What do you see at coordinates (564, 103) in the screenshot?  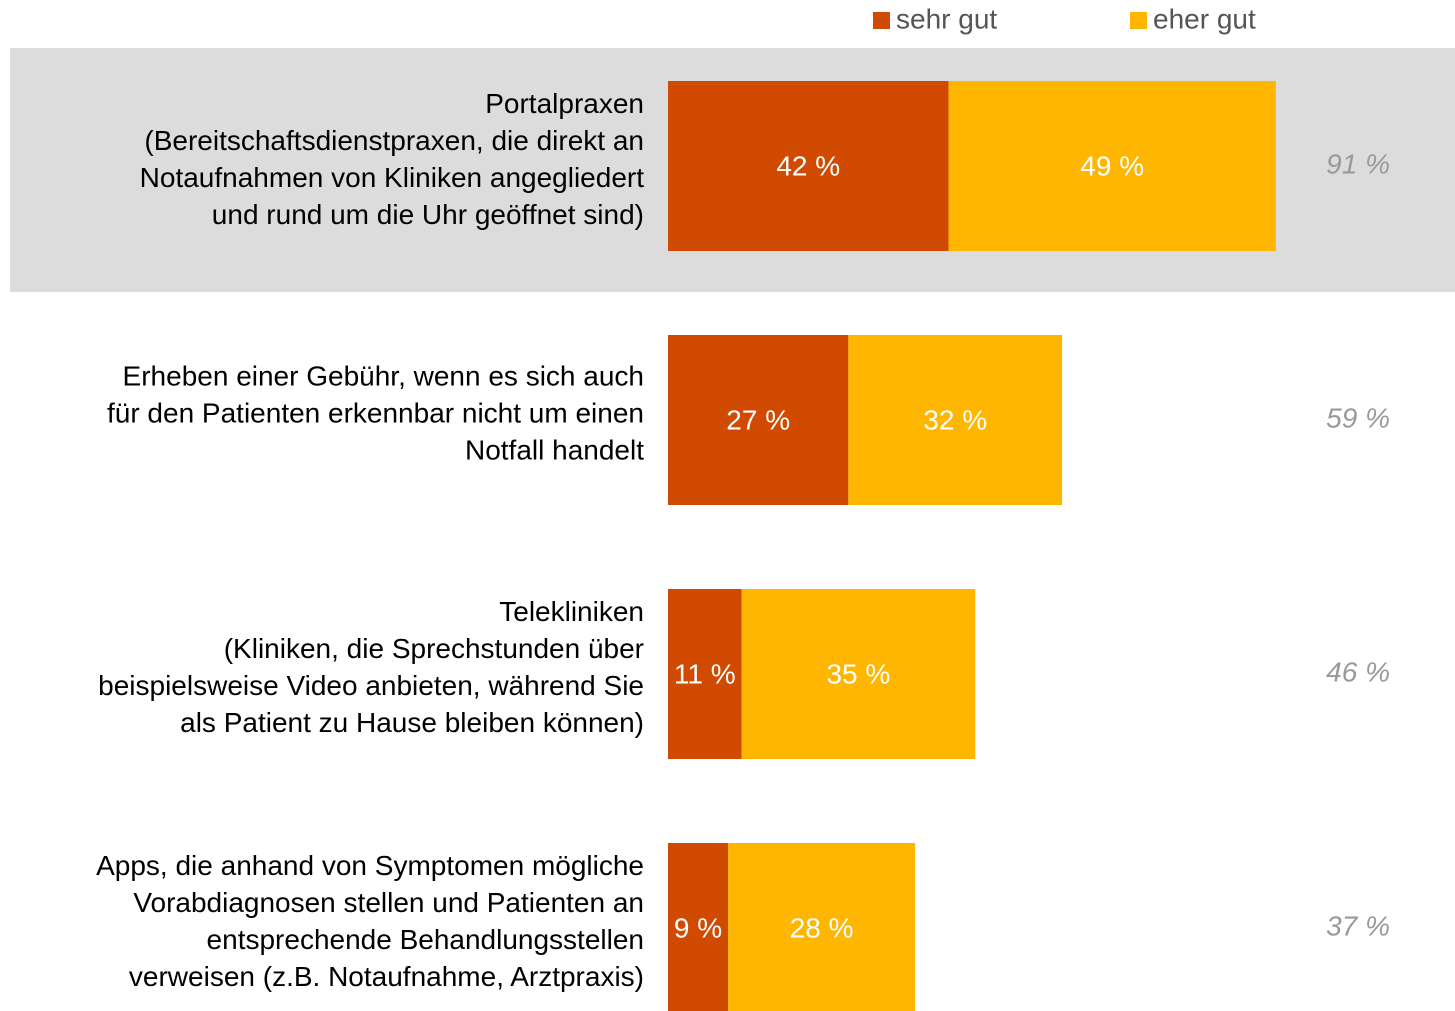 I see `category-label: Portalpraxen` at bounding box center [564, 103].